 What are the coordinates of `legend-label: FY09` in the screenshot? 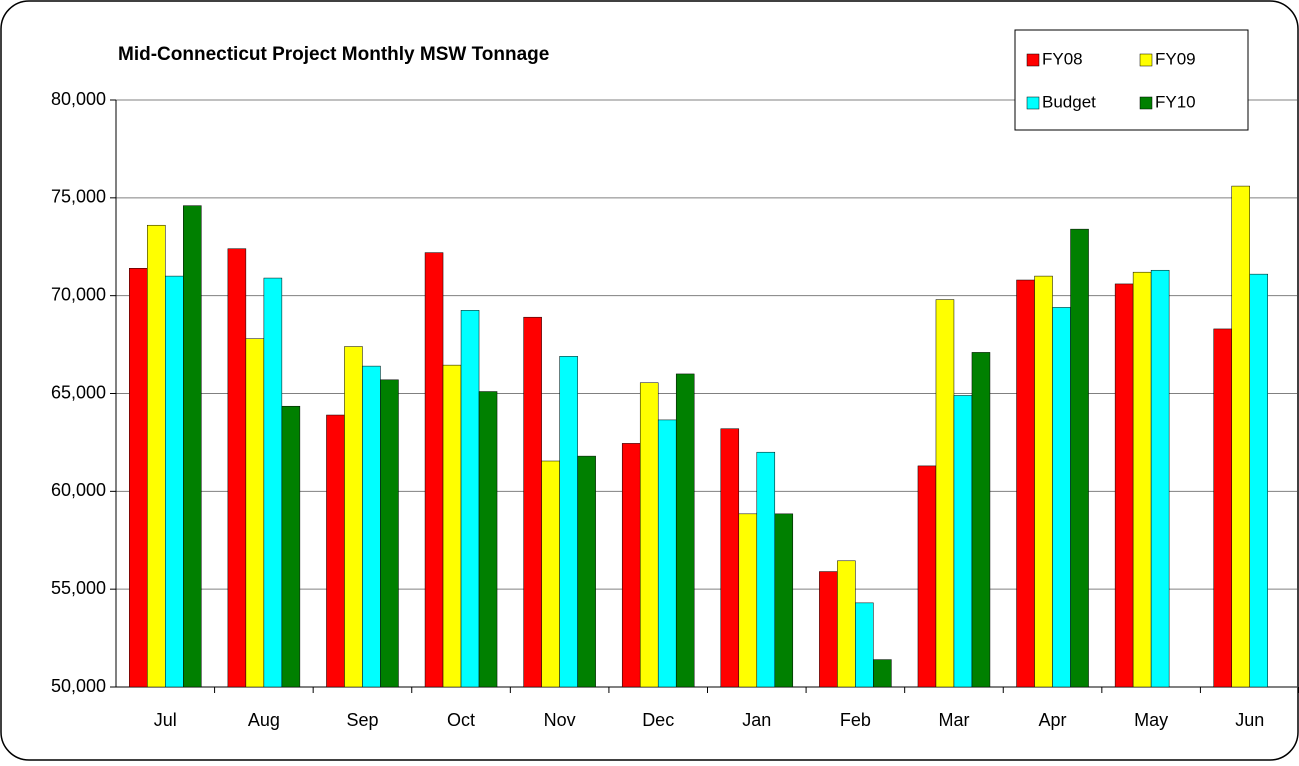 It's located at (1175, 58).